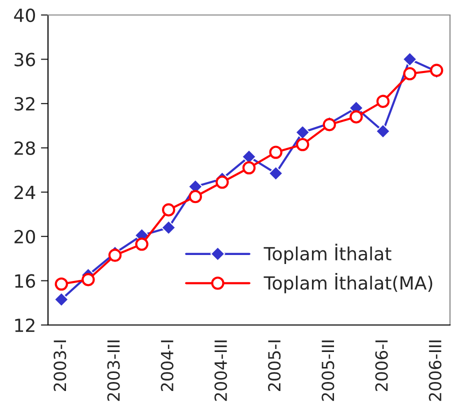 This screenshot has width=454, height=418. I want to click on y-tick-label: 16, so click(25, 281).